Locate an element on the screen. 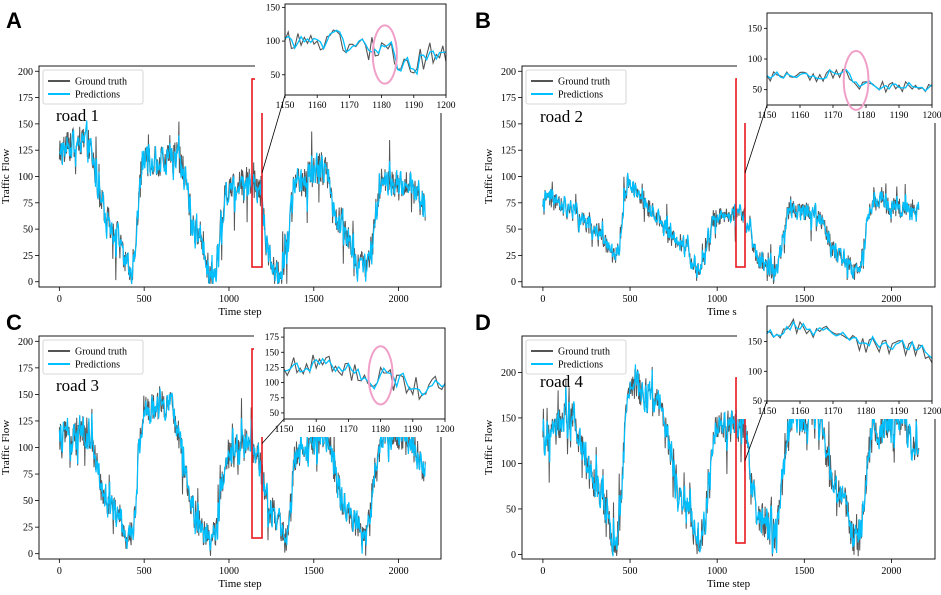 This screenshot has height=595, width=941. inset-y-tick-label: 75 is located at coordinates (275, 399).